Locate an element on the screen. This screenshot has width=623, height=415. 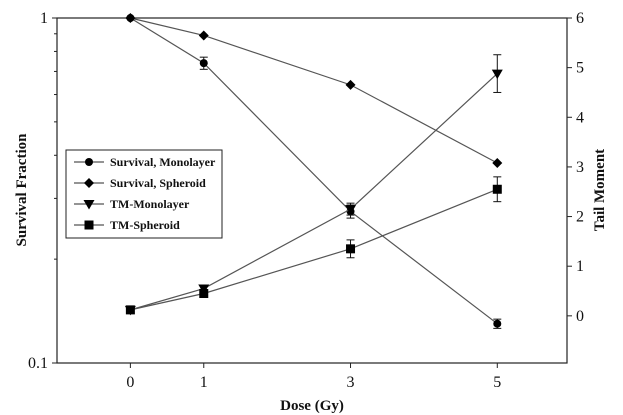
y-right-tick-label: 1 is located at coordinates (580, 266).